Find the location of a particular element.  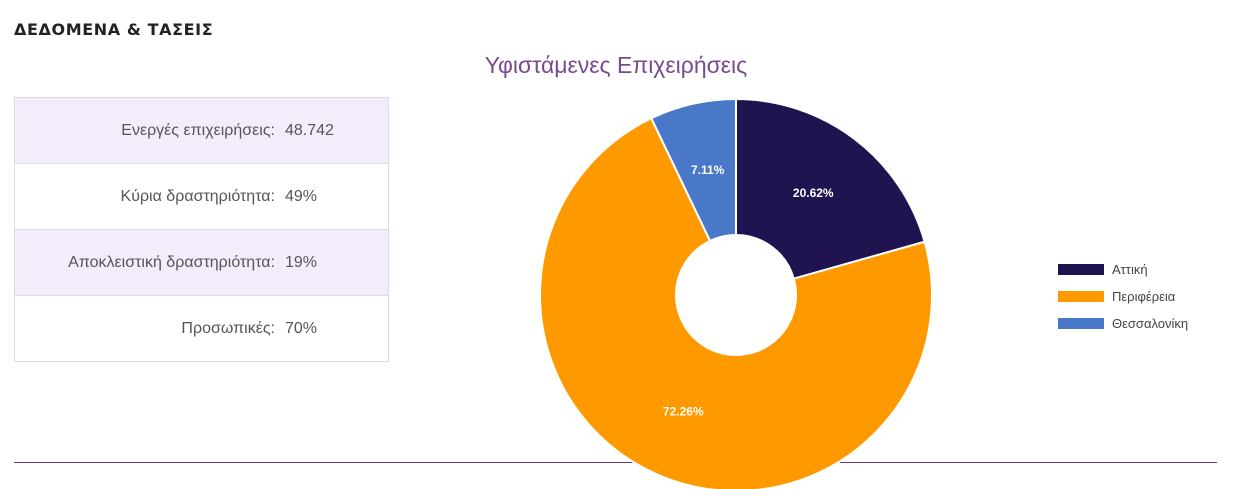

stat-value: 70% is located at coordinates (301, 328).